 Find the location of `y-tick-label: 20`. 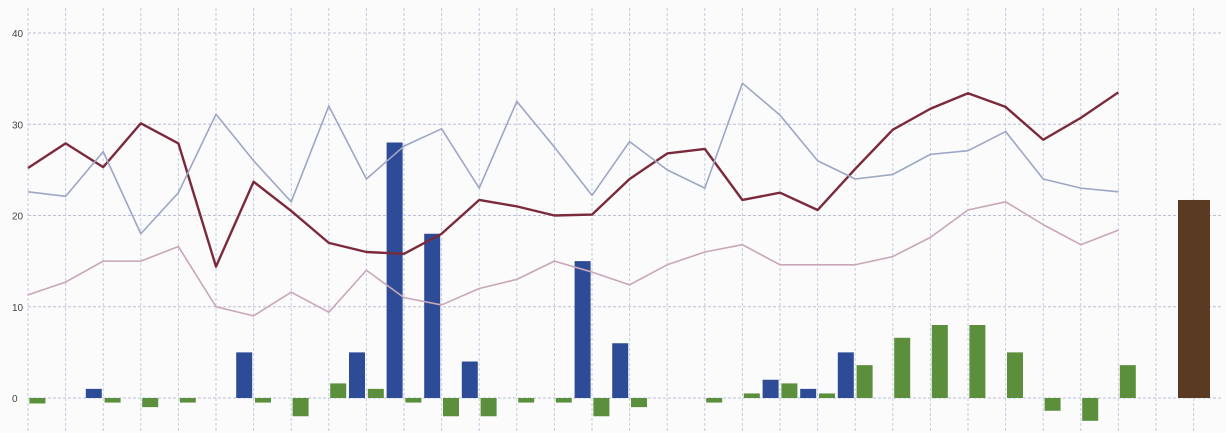

y-tick-label: 20 is located at coordinates (18, 217).